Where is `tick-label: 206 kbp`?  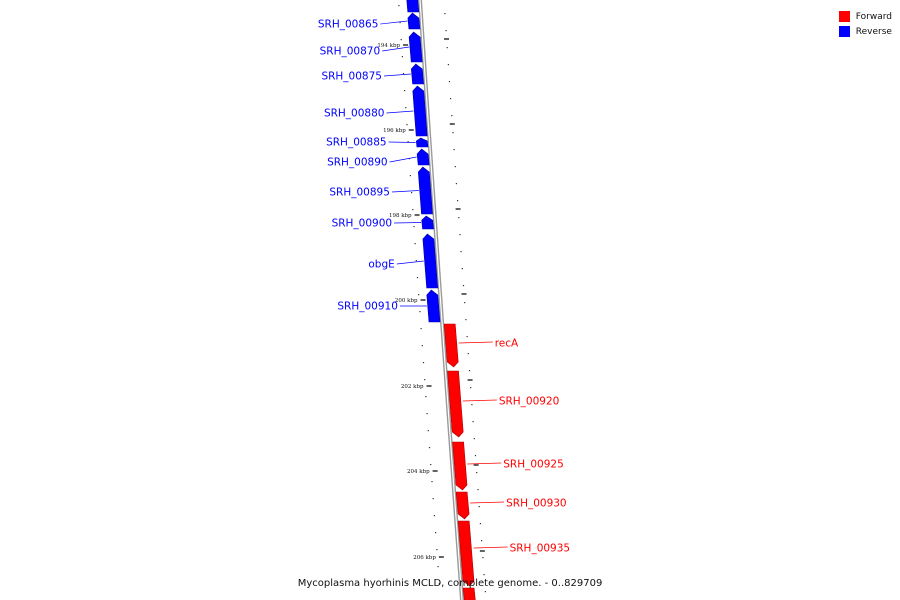 tick-label: 206 kbp is located at coordinates (424, 558).